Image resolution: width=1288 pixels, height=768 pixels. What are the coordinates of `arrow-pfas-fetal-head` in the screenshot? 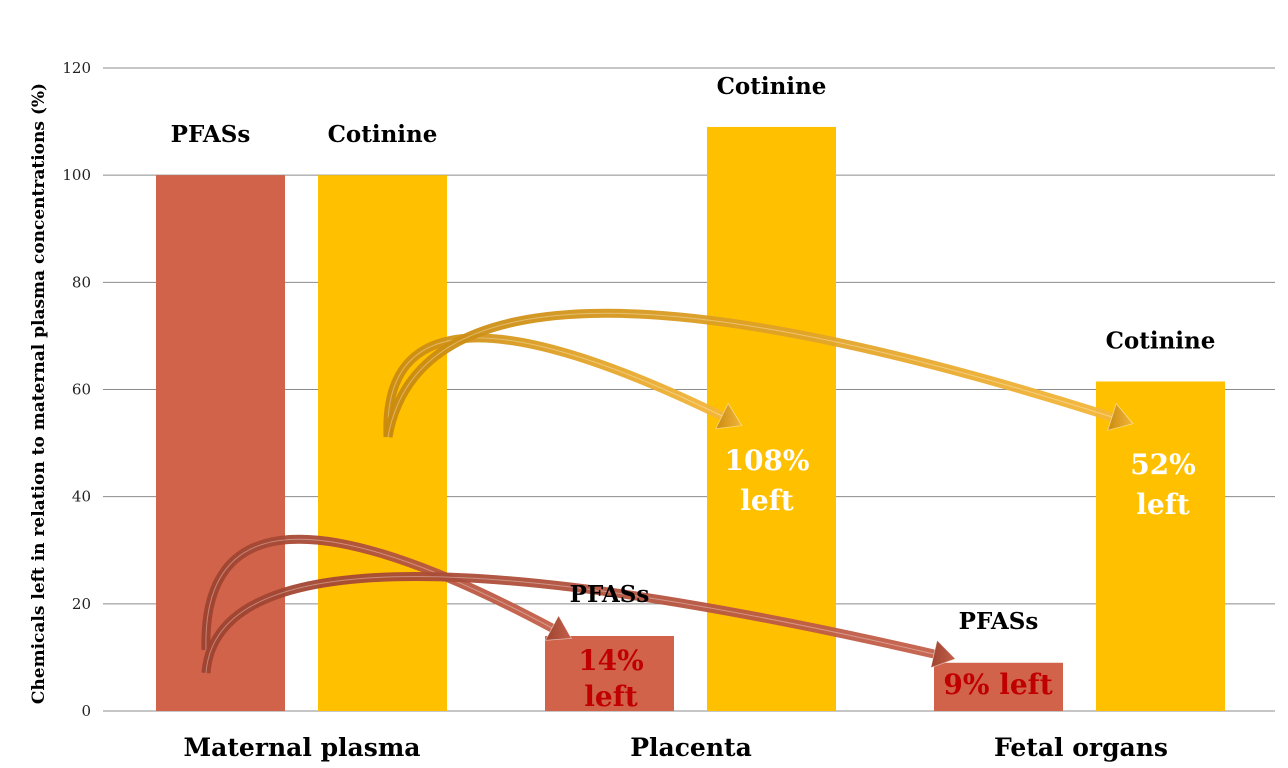 It's located at (943, 654).